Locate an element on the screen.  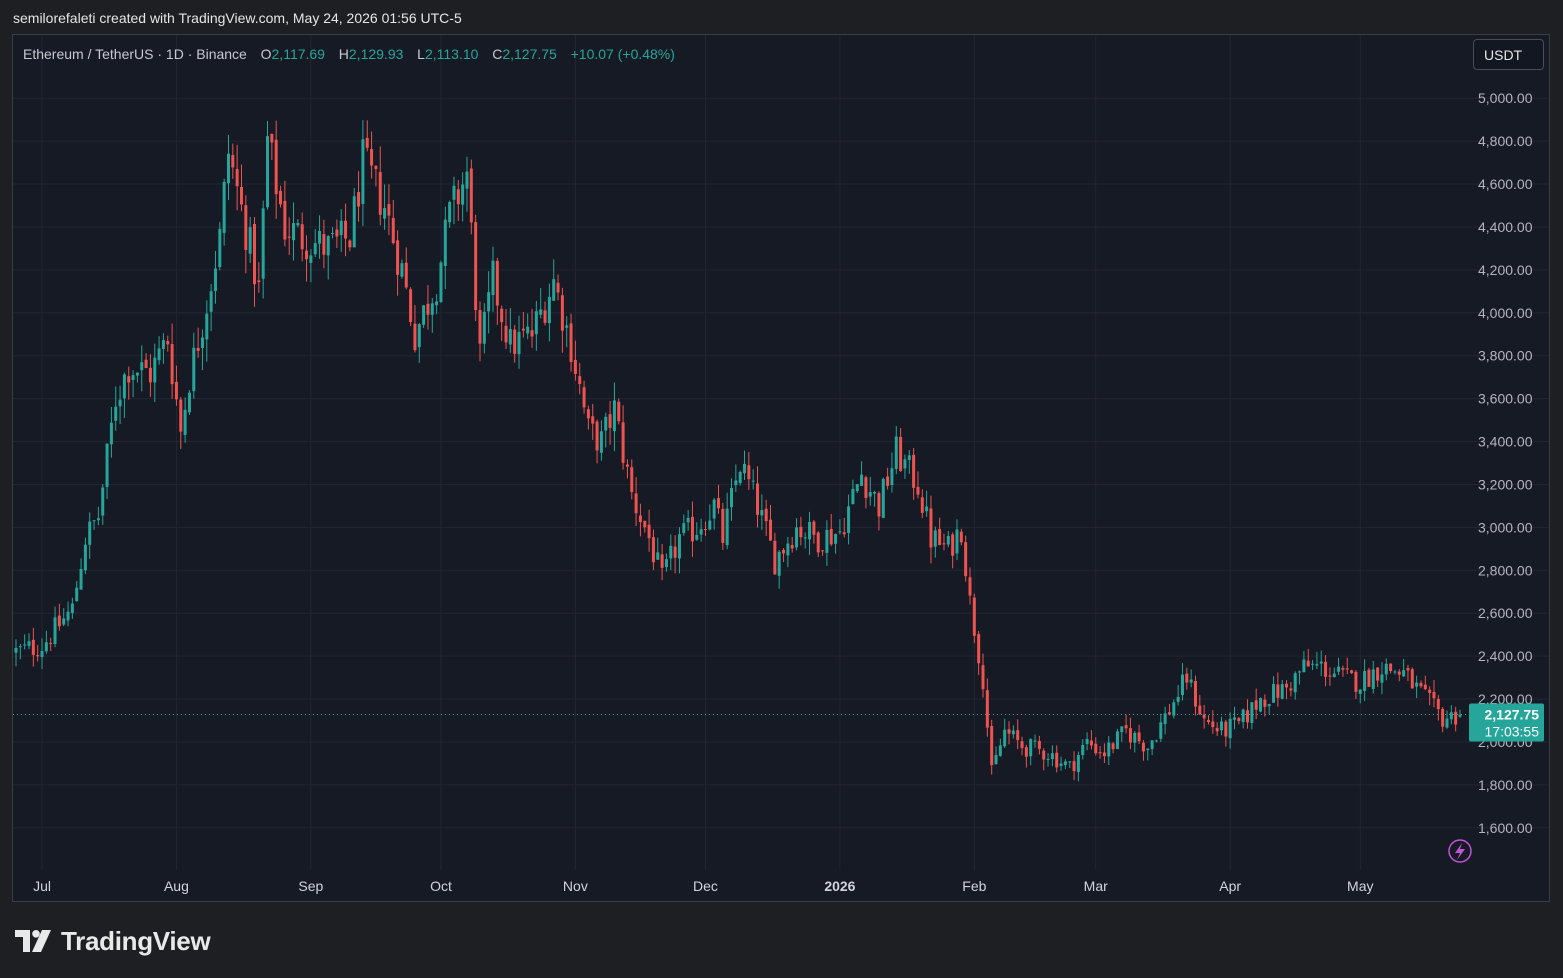
lightning-icon is located at coordinates (1460, 851).